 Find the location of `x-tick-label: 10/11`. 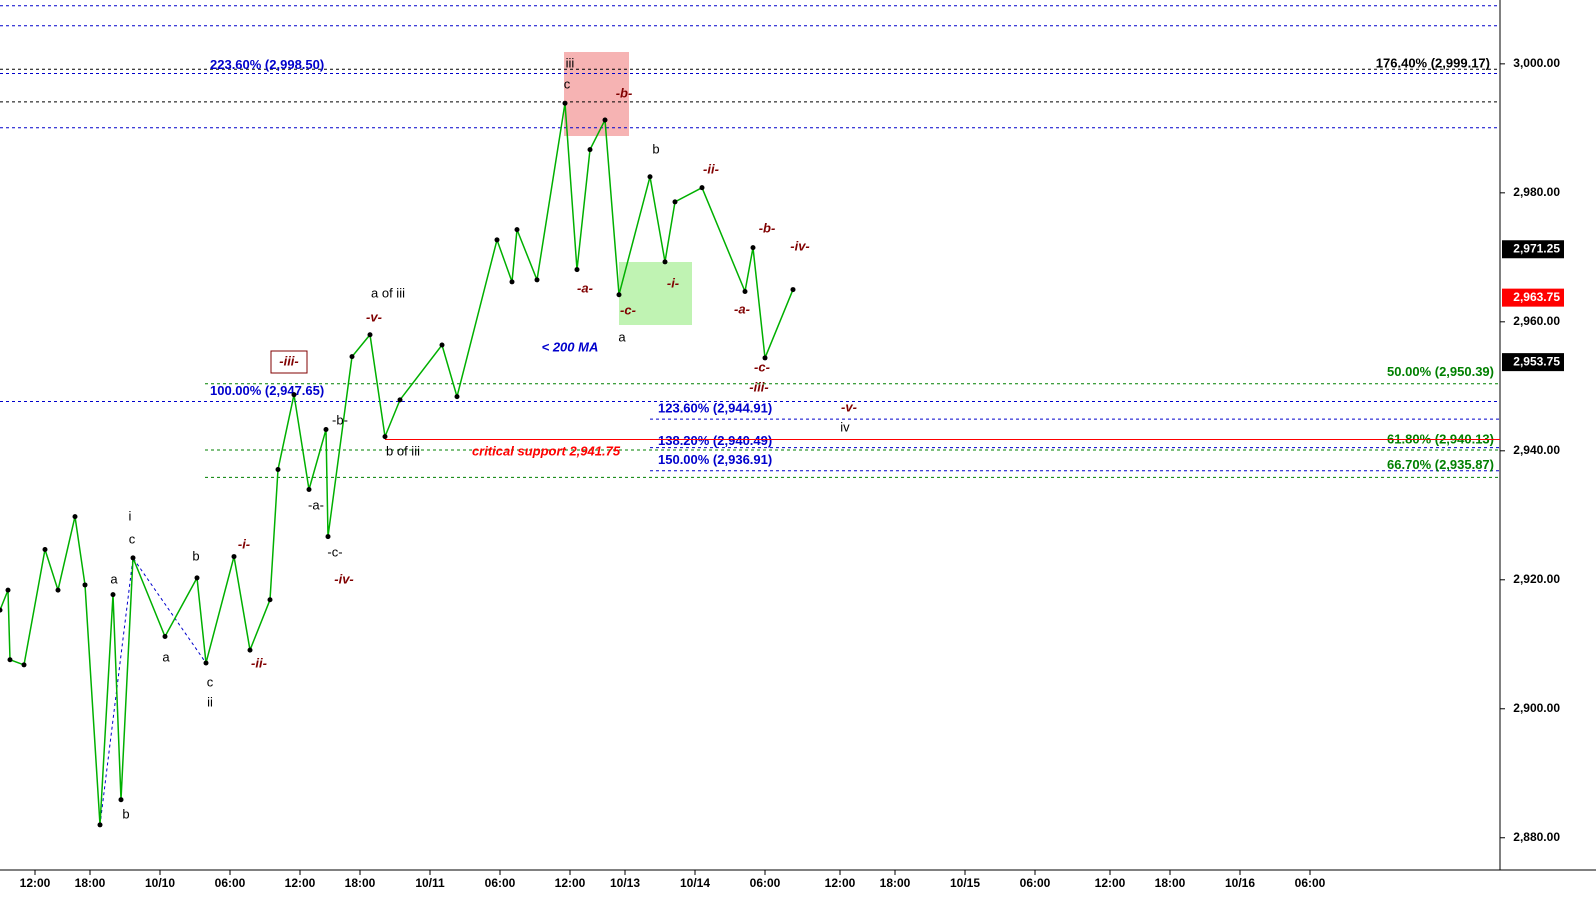

x-tick-label: 10/11 is located at coordinates (430, 883).